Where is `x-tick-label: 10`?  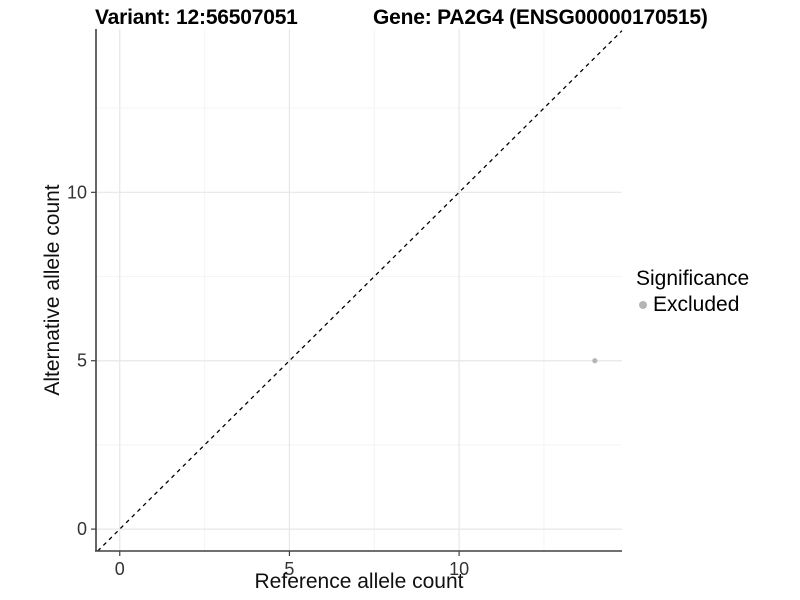 x-tick-label: 10 is located at coordinates (459, 569).